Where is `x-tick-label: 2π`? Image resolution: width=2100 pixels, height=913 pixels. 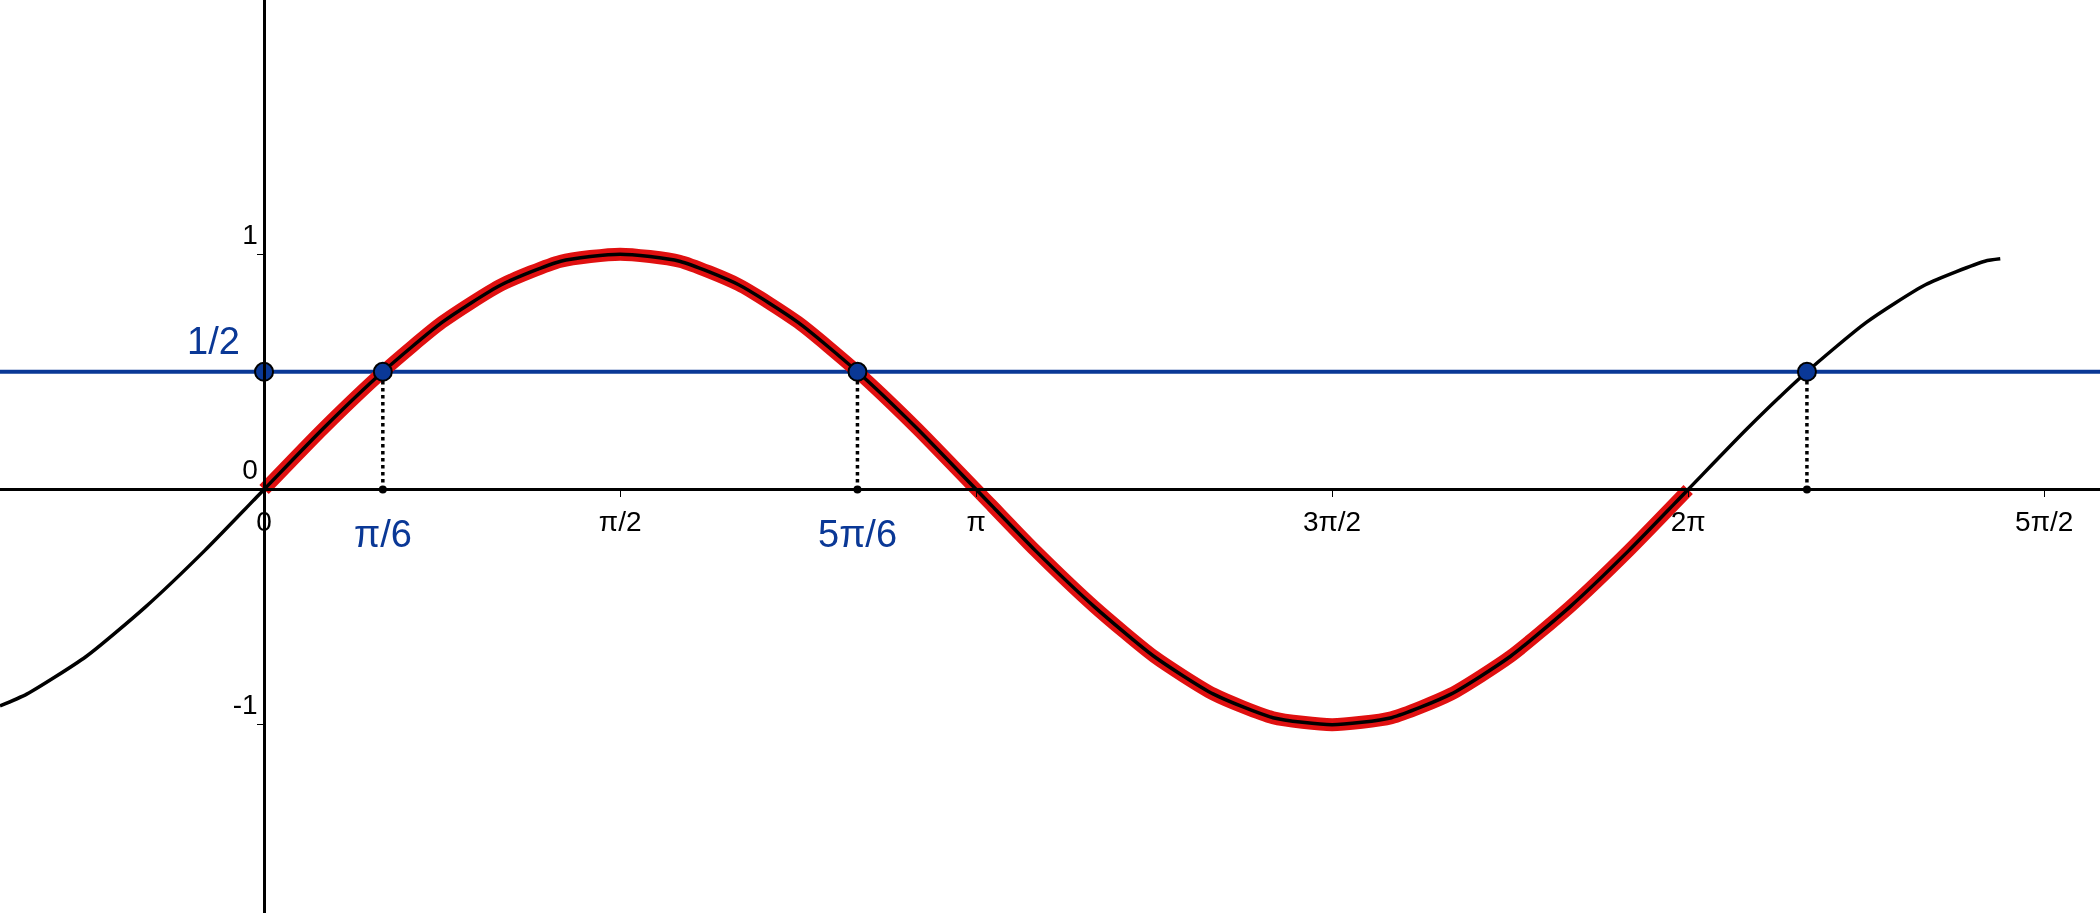 x-tick-label: 2π is located at coordinates (1688, 521).